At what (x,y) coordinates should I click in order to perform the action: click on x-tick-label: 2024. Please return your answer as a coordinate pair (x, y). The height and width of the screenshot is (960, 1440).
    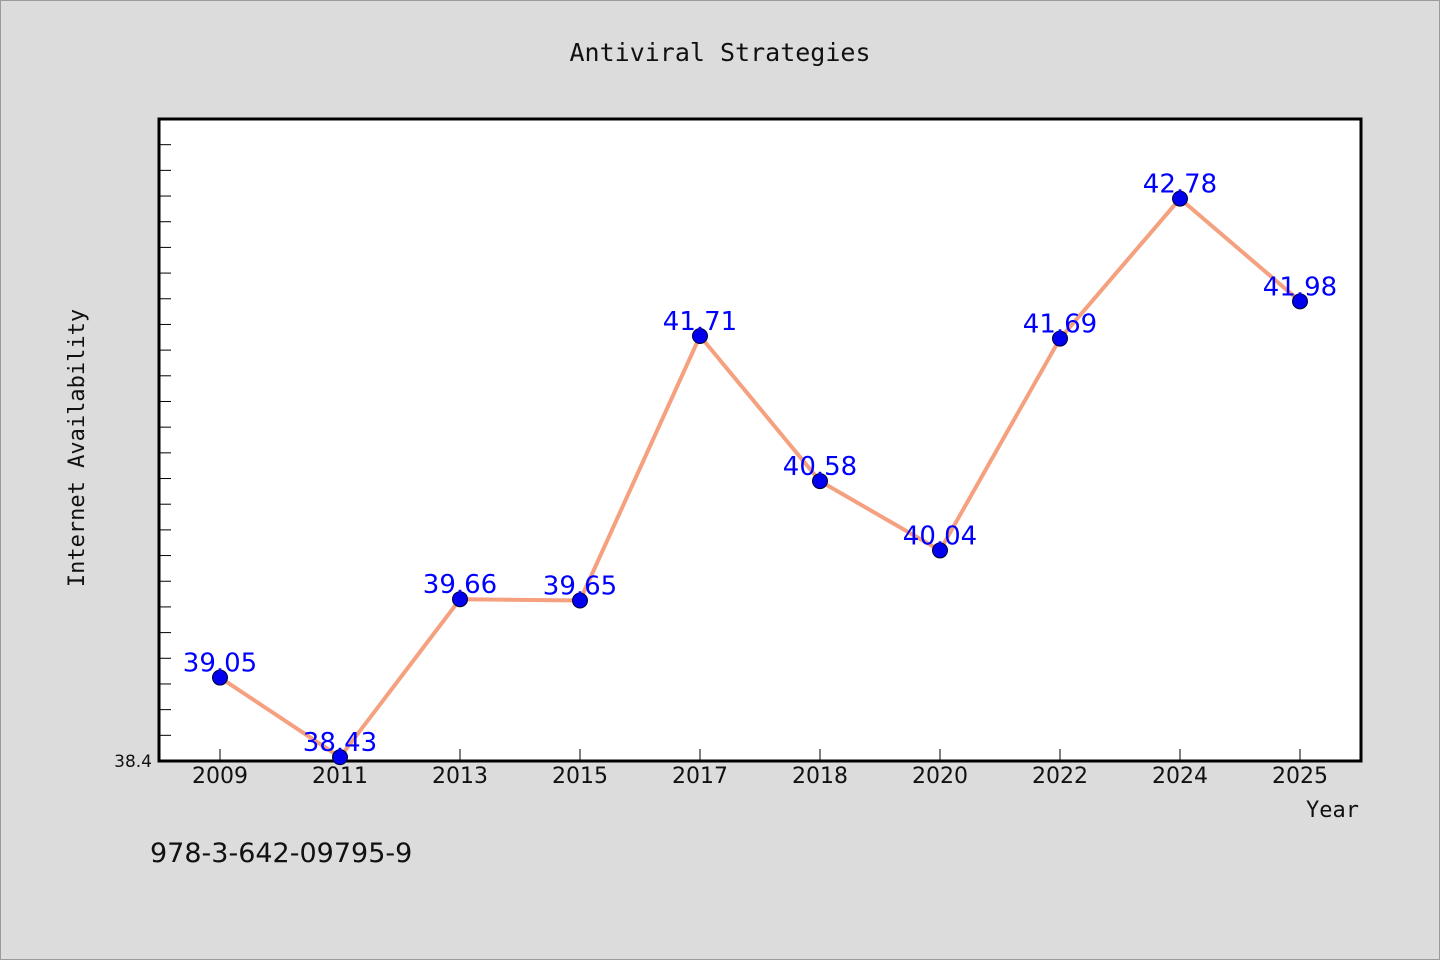
    Looking at the image, I should click on (1180, 776).